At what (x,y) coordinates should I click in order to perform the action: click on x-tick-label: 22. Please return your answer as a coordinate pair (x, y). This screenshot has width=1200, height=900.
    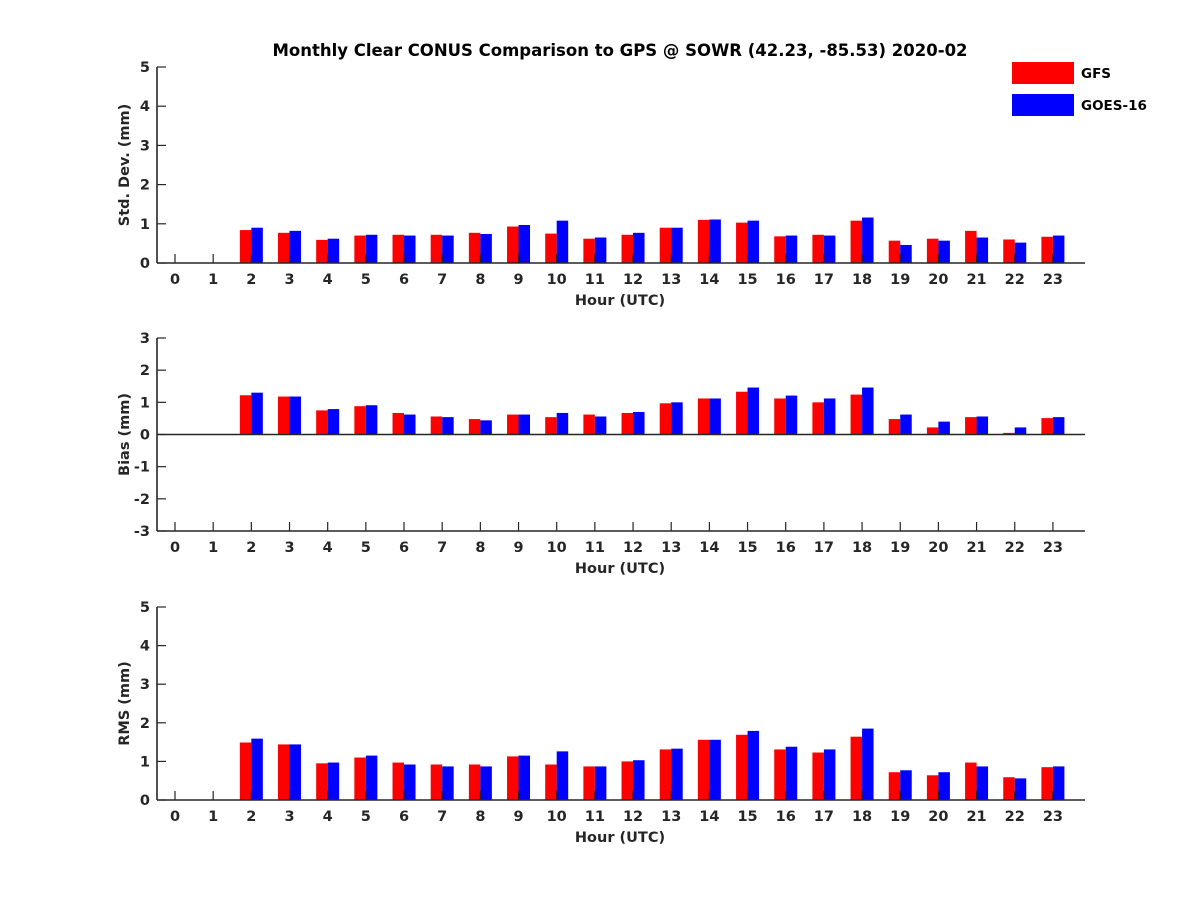
    Looking at the image, I should click on (1015, 548).